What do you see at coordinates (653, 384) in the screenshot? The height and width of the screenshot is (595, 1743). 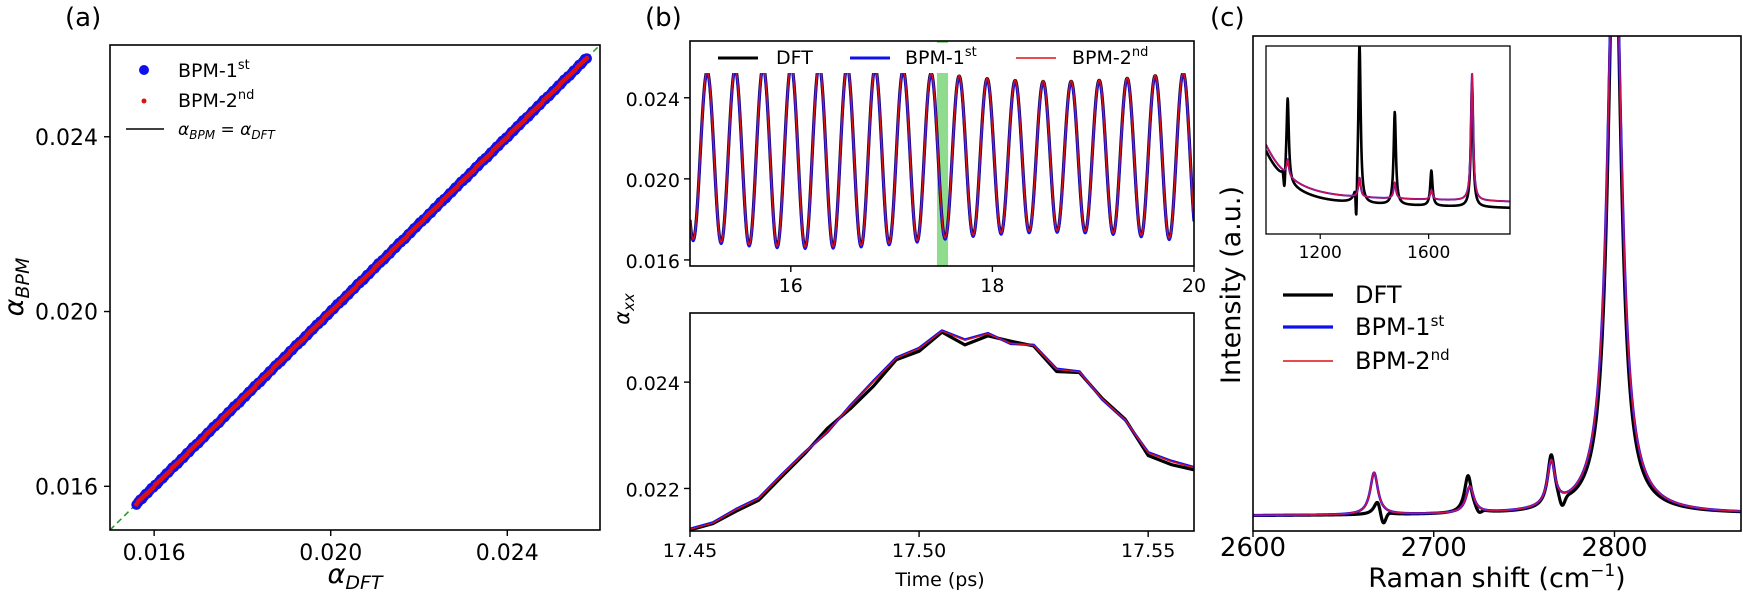 I see `panel-b-bottom-ytick-label: 0.024` at bounding box center [653, 384].